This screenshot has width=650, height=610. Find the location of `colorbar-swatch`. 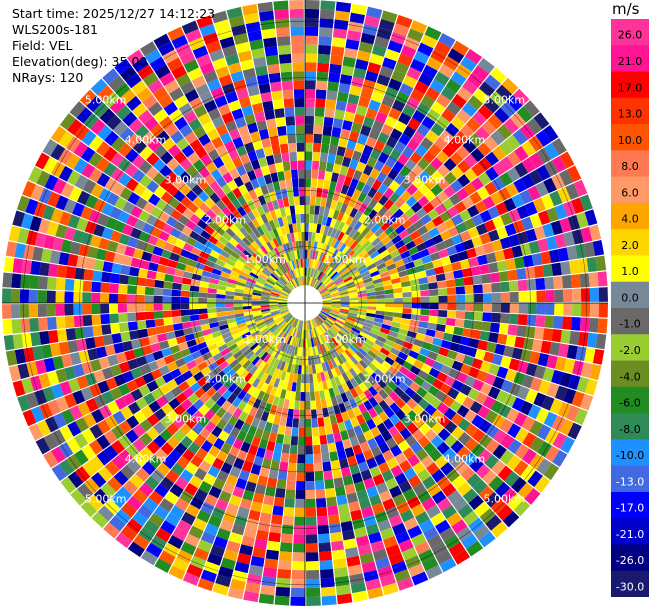

colorbar-swatch is located at coordinates (630, 348).